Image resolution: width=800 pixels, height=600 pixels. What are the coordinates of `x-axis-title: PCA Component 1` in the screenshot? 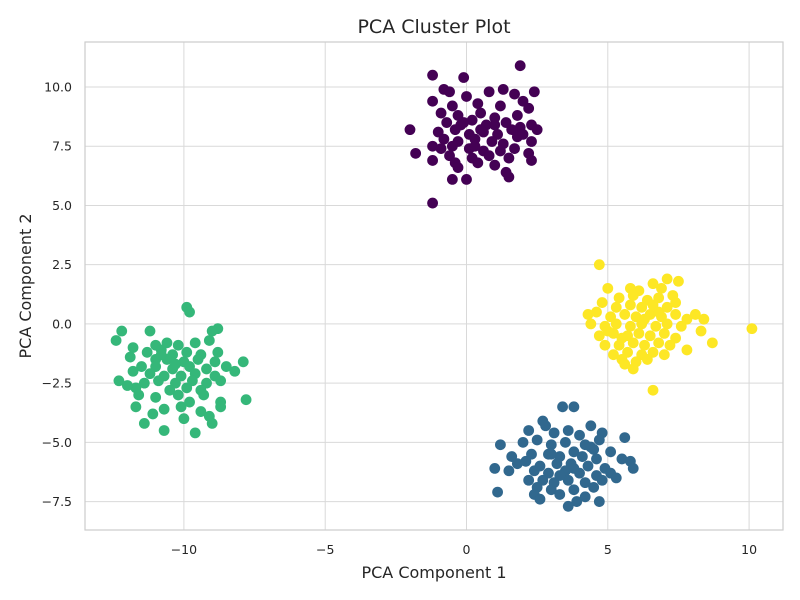 It's located at (433, 572).